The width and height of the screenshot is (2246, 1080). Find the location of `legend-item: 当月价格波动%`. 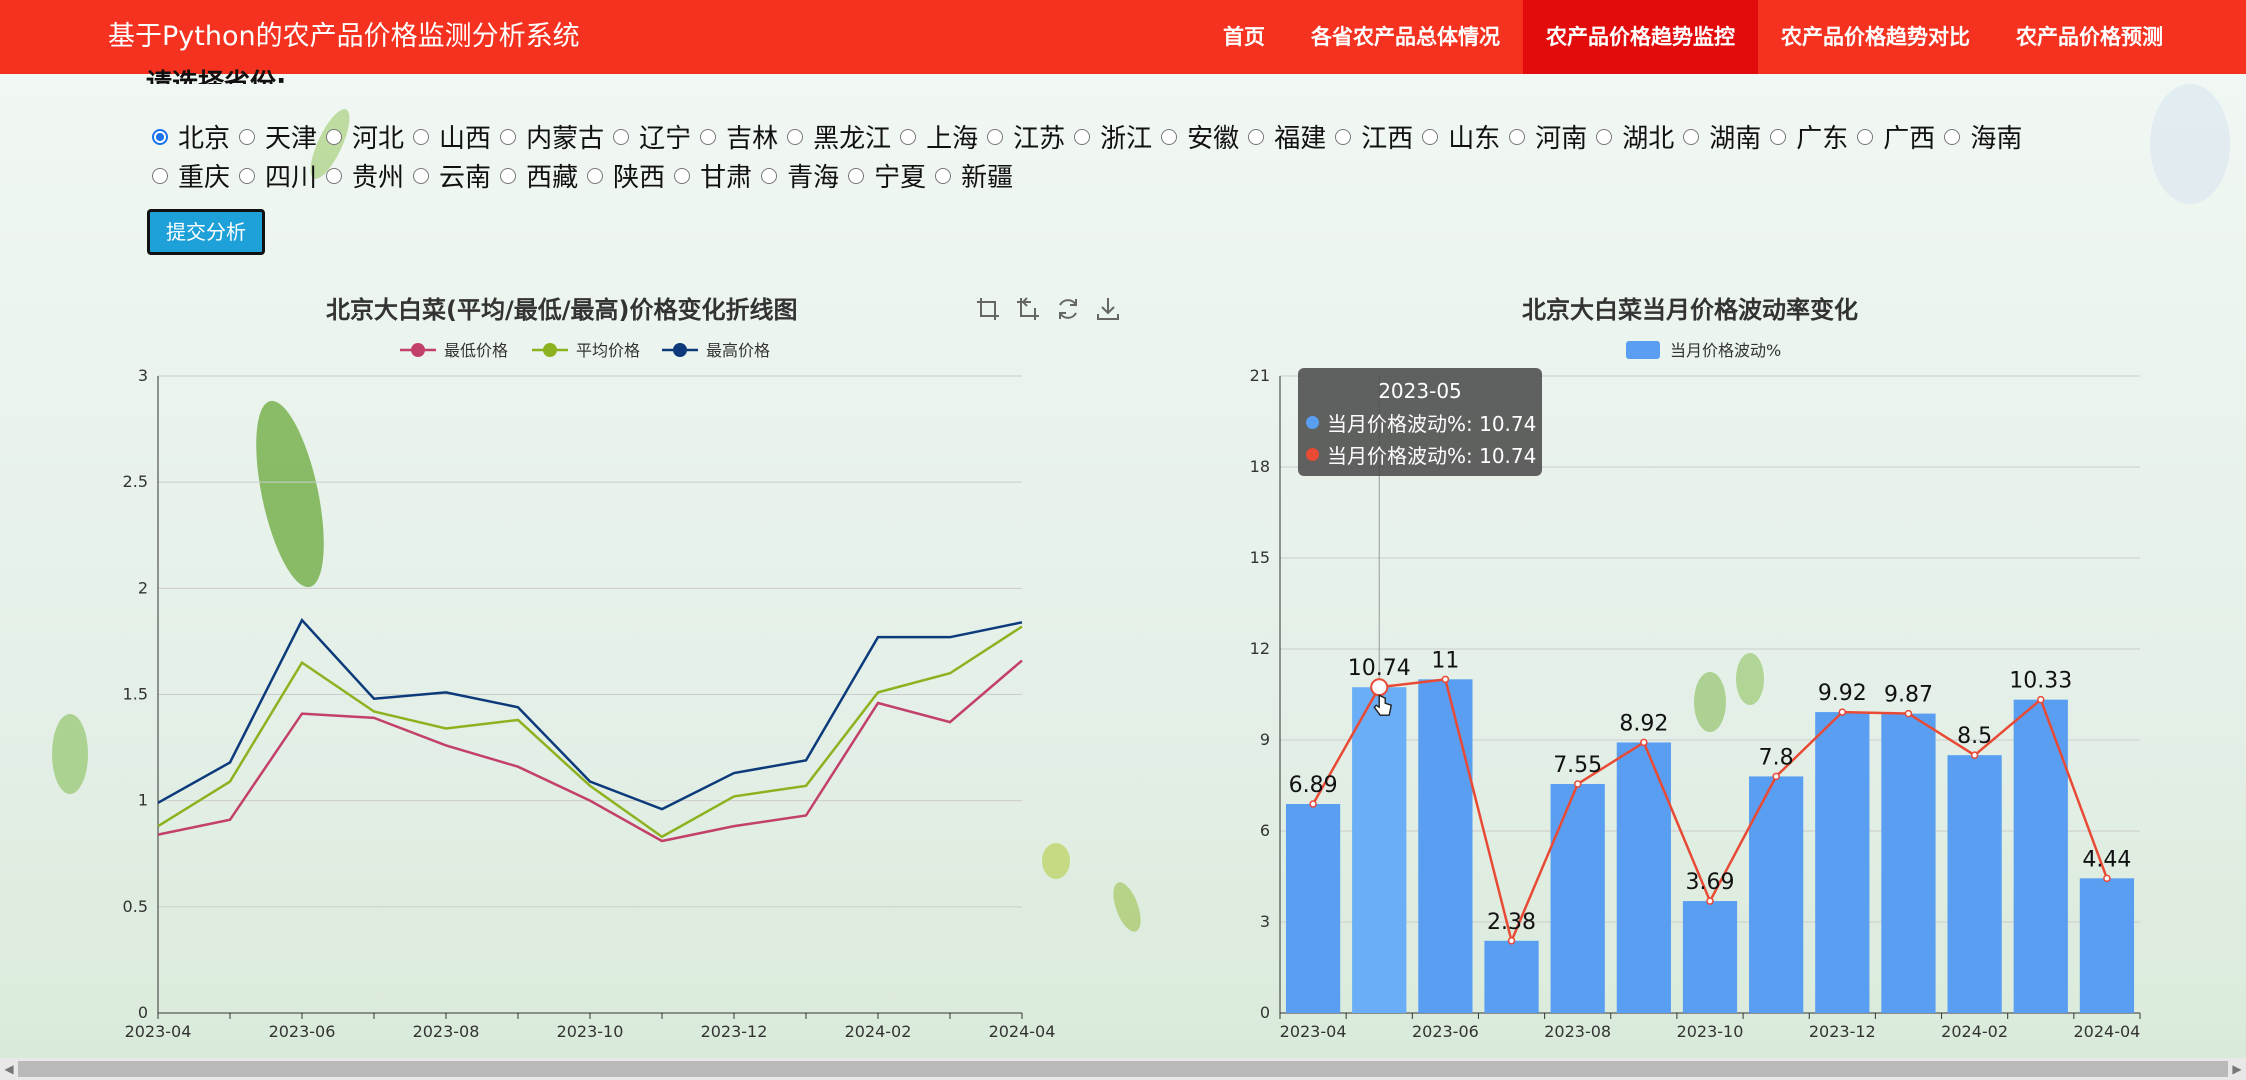

legend-item: 当月价格波动% is located at coordinates (1703, 350).